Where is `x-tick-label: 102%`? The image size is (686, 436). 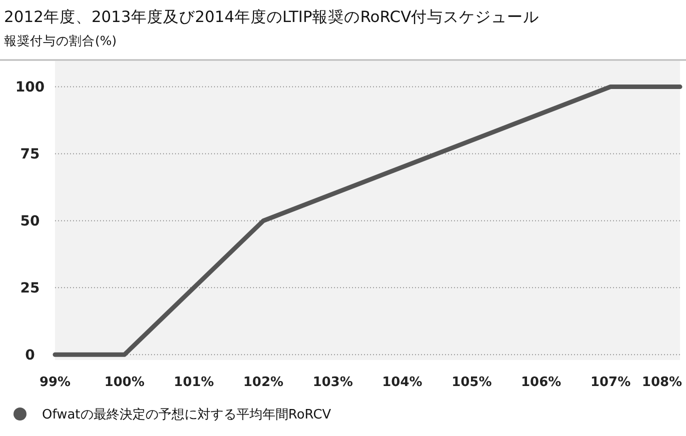 x-tick-label: 102% is located at coordinates (263, 382).